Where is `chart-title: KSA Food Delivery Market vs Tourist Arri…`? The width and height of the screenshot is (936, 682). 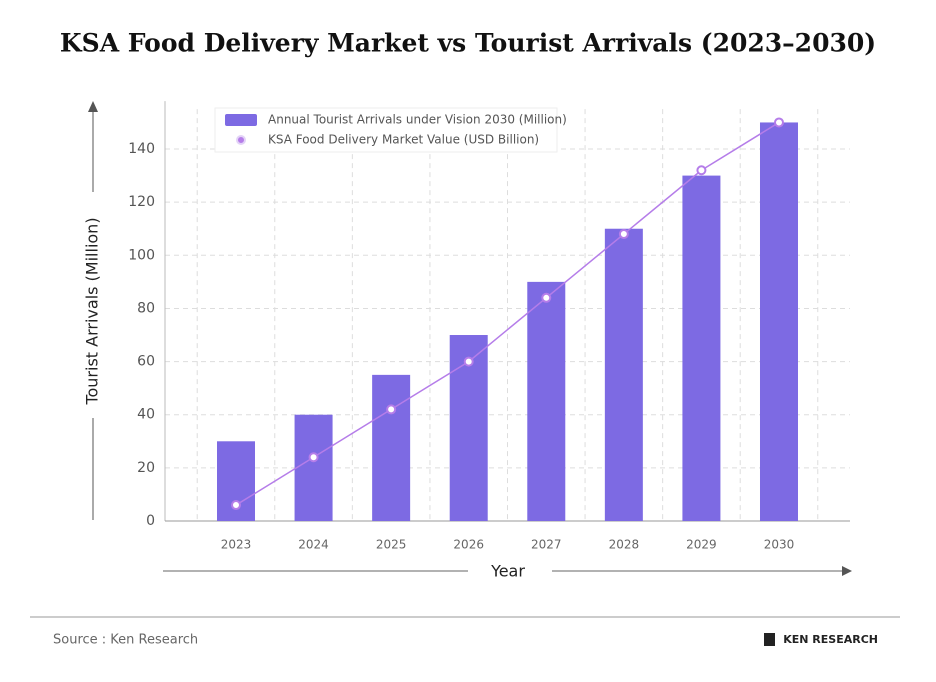 chart-title: KSA Food Delivery Market vs Tourist Arri… is located at coordinates (468, 43).